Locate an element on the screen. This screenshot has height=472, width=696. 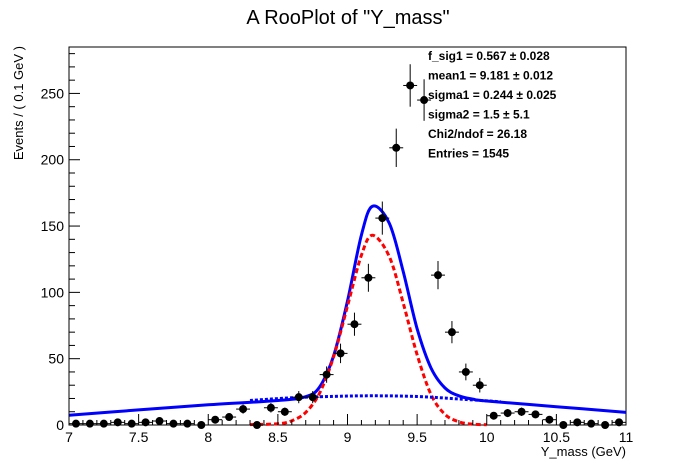
x-tick-label: 9.5 is located at coordinates (417, 437).